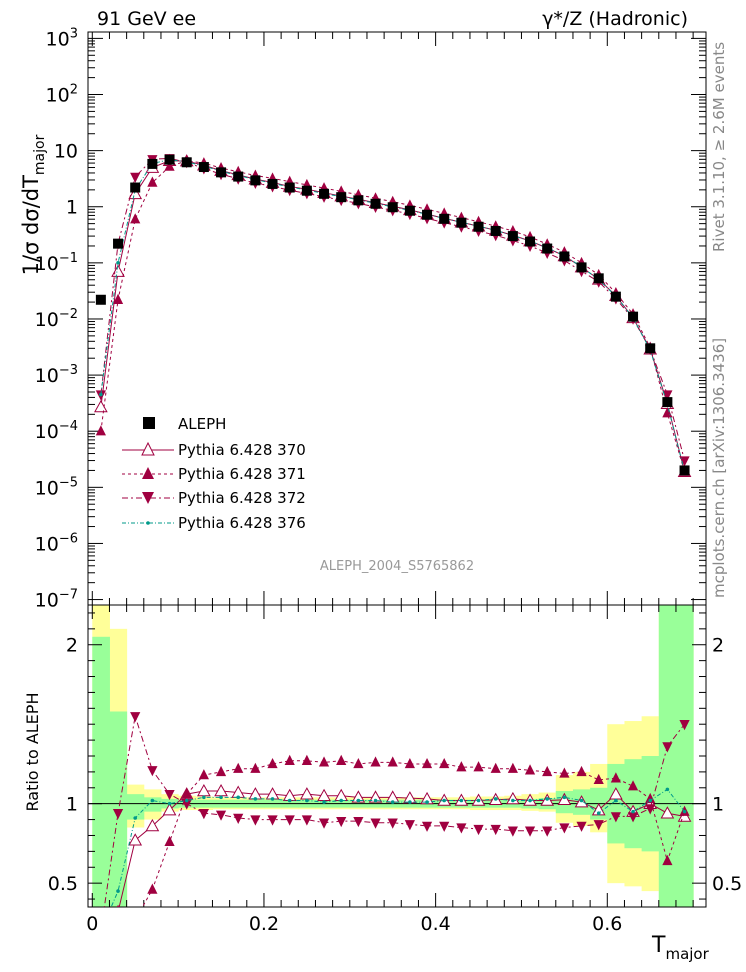  I want to click on analysis-watermark: ALEPH_2004_S5765862, so click(397, 566).